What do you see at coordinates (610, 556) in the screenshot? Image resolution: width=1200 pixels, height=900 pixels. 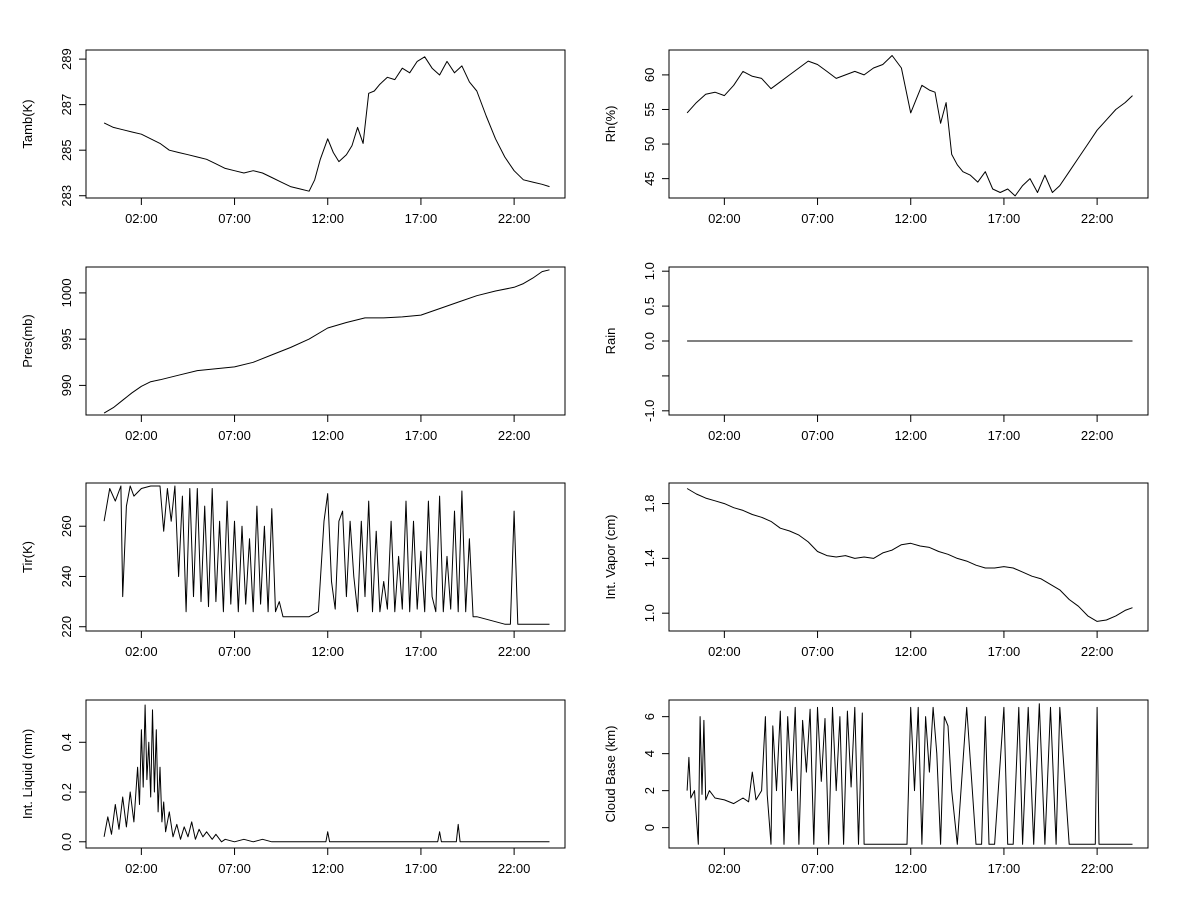 I see `y-axis-title: Int. Vapor (cm)` at bounding box center [610, 556].